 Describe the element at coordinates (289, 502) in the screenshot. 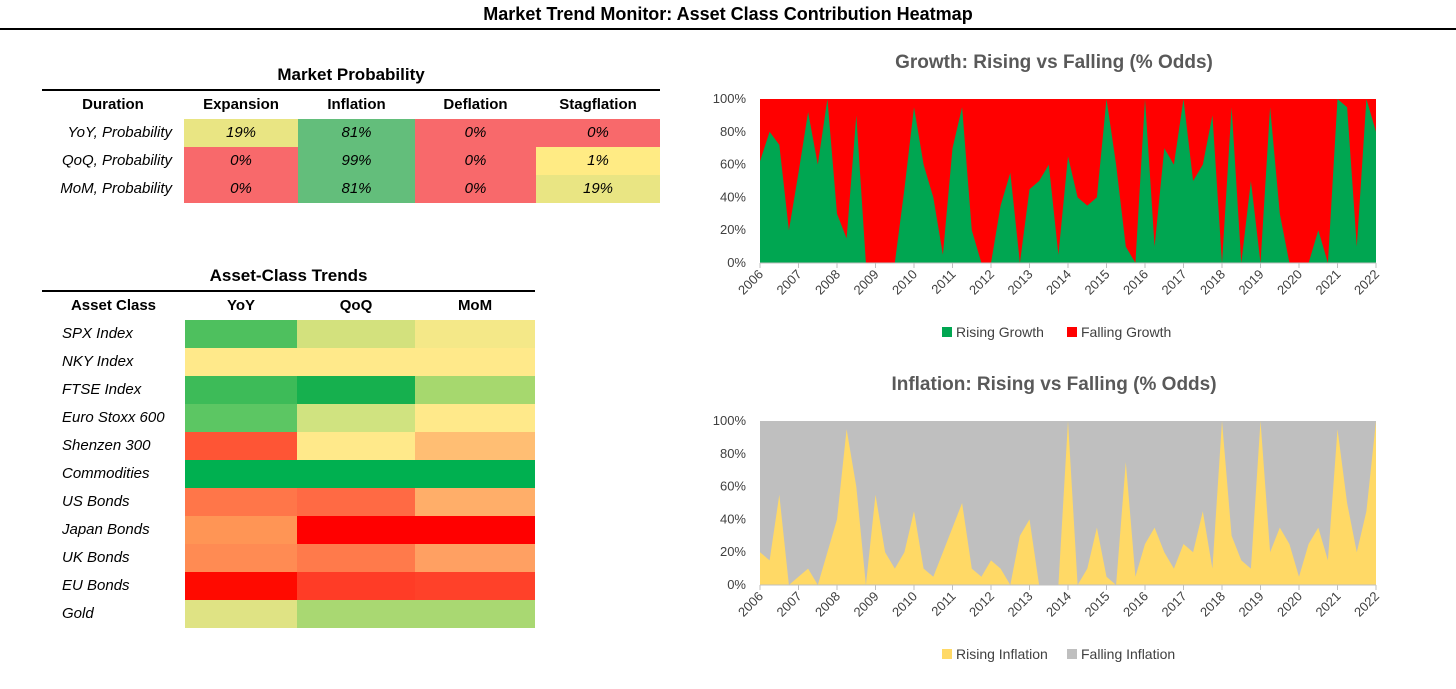

I see `table-row: US Bonds` at that location.